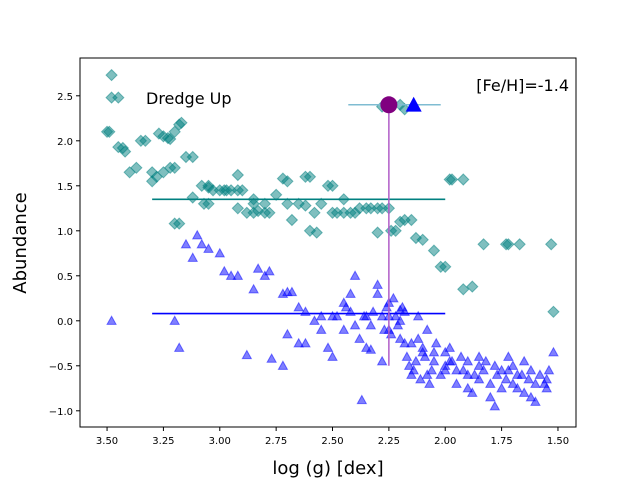 Image resolution: width=640 pixels, height=480 pixels. I want to click on x-axis-ticks: 3.50 3.25 3.00 2.75 2.50 2.25 2.00 1.75 1.50, so click(332, 437).